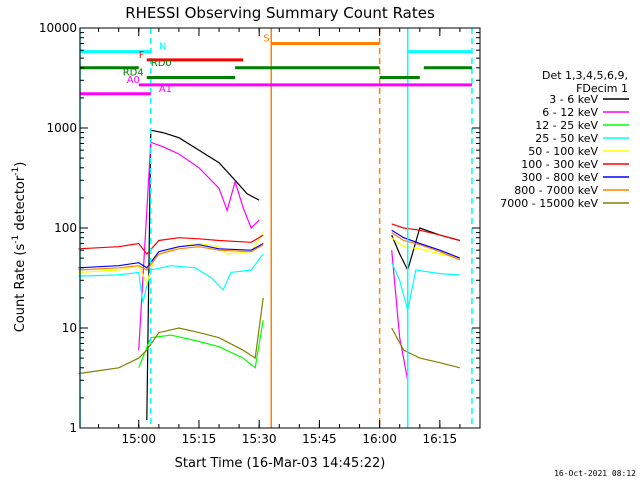 This screenshot has width=640, height=480. I want to click on state-label-1: S, so click(266, 38).